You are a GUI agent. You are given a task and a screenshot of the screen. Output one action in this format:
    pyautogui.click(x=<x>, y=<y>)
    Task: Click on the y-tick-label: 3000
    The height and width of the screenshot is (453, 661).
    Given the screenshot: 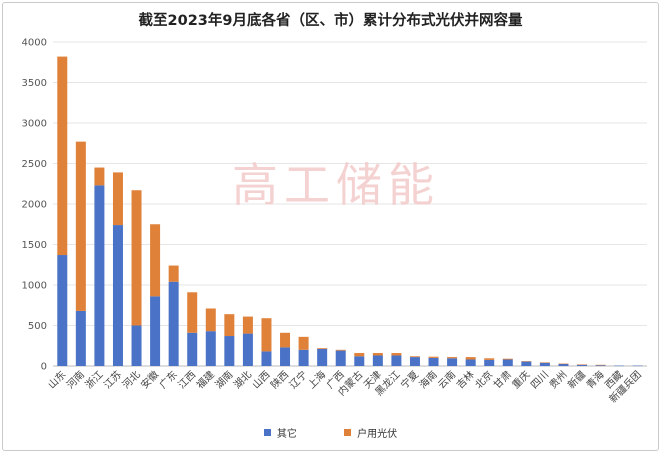 What is the action you would take?
    pyautogui.click(x=34, y=124)
    